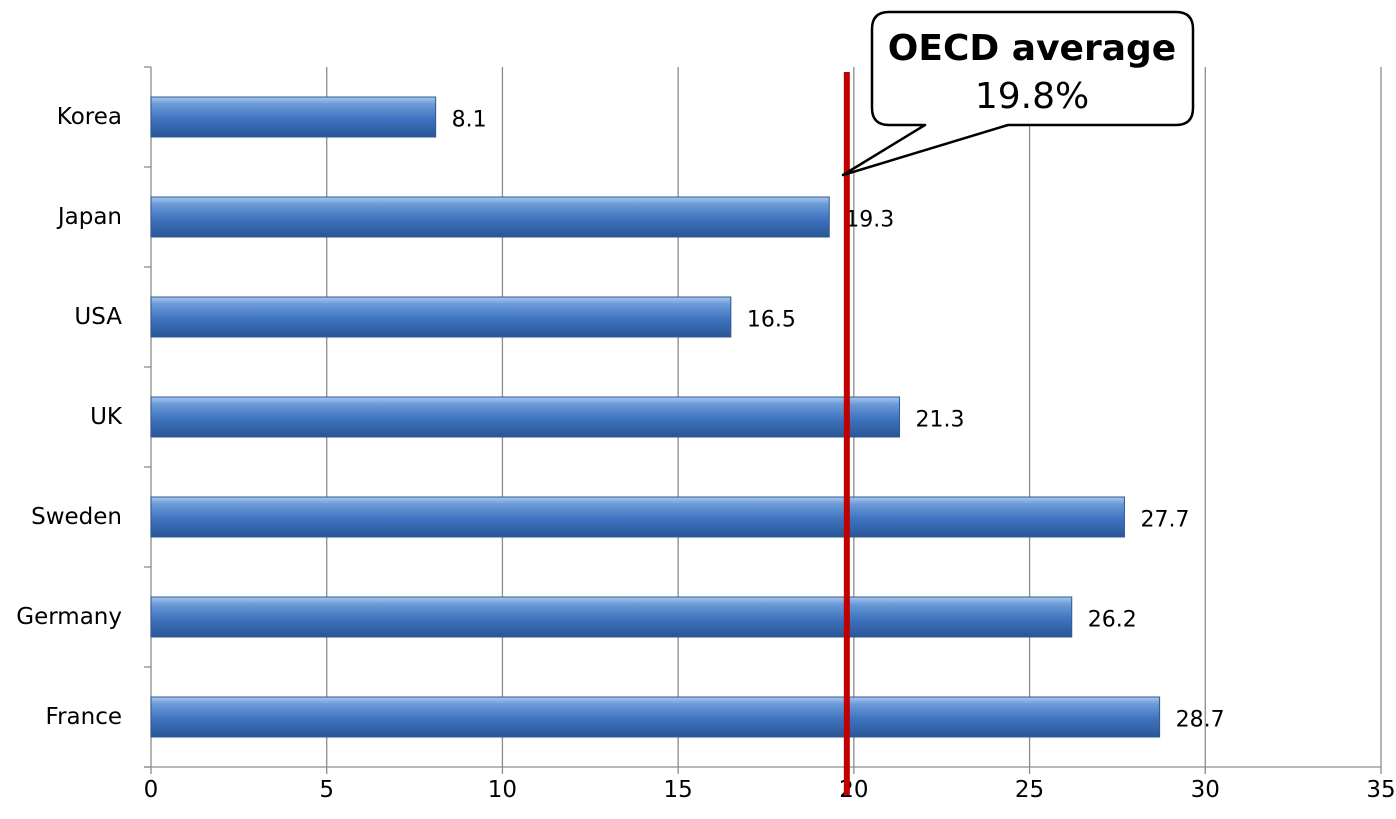 The image size is (1396, 819). I want to click on bar-uk, so click(525, 417).